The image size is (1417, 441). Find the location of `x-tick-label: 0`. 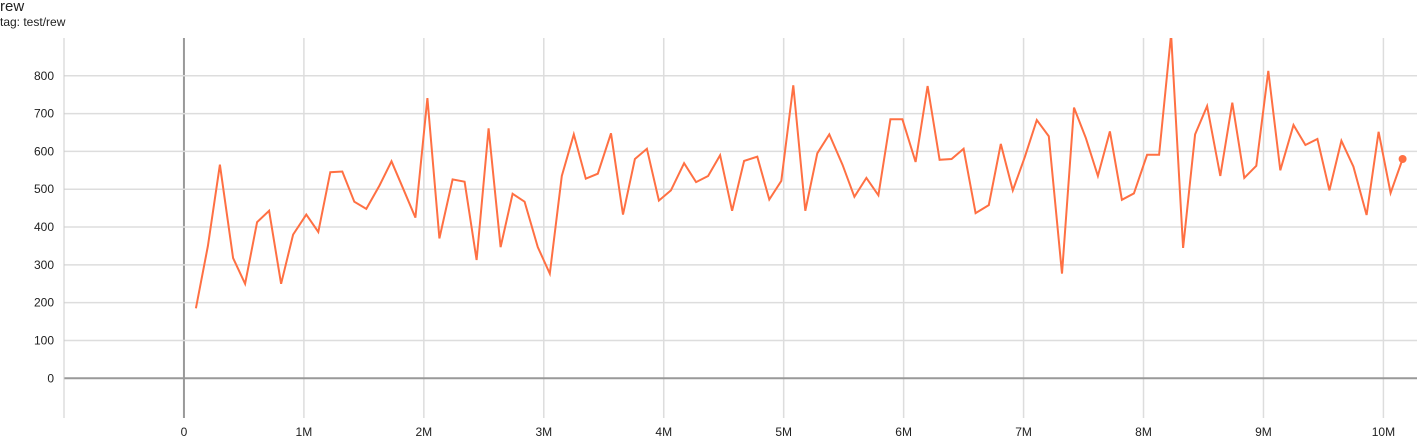

x-tick-label: 0 is located at coordinates (184, 432).